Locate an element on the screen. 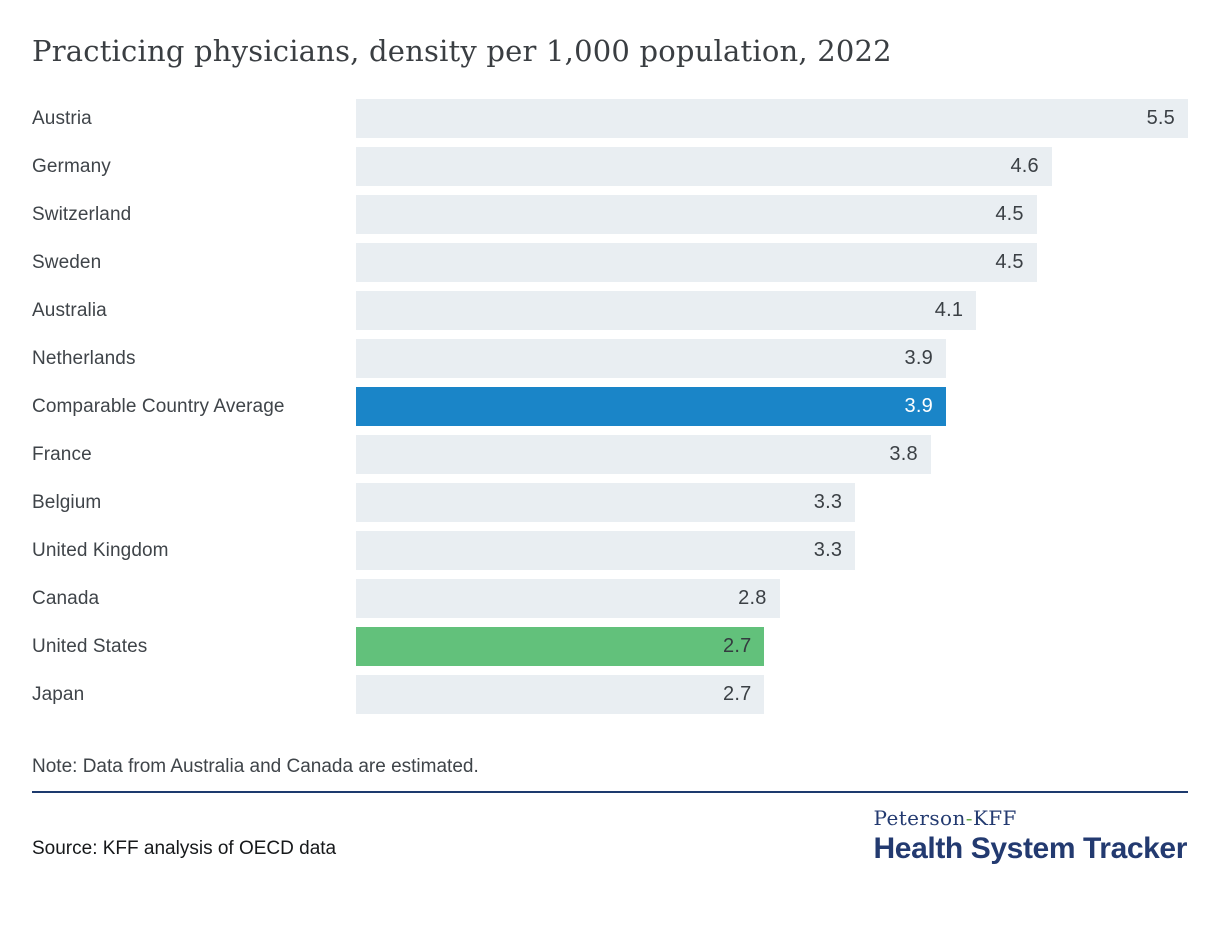  chart-row: Austria 5.5 is located at coordinates (610, 118).